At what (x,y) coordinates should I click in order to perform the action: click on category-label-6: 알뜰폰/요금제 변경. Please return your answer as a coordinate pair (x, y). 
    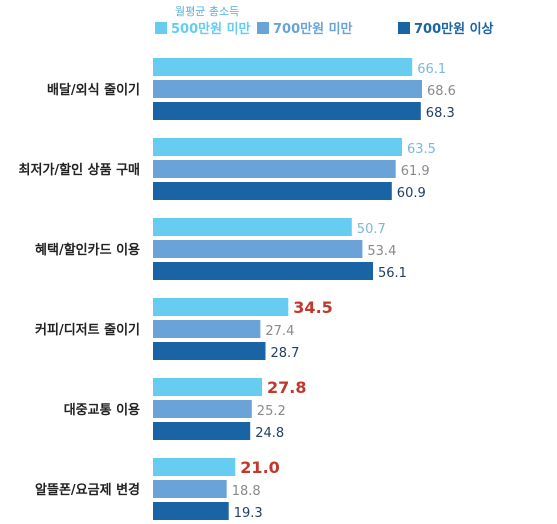
    Looking at the image, I should click on (87, 490).